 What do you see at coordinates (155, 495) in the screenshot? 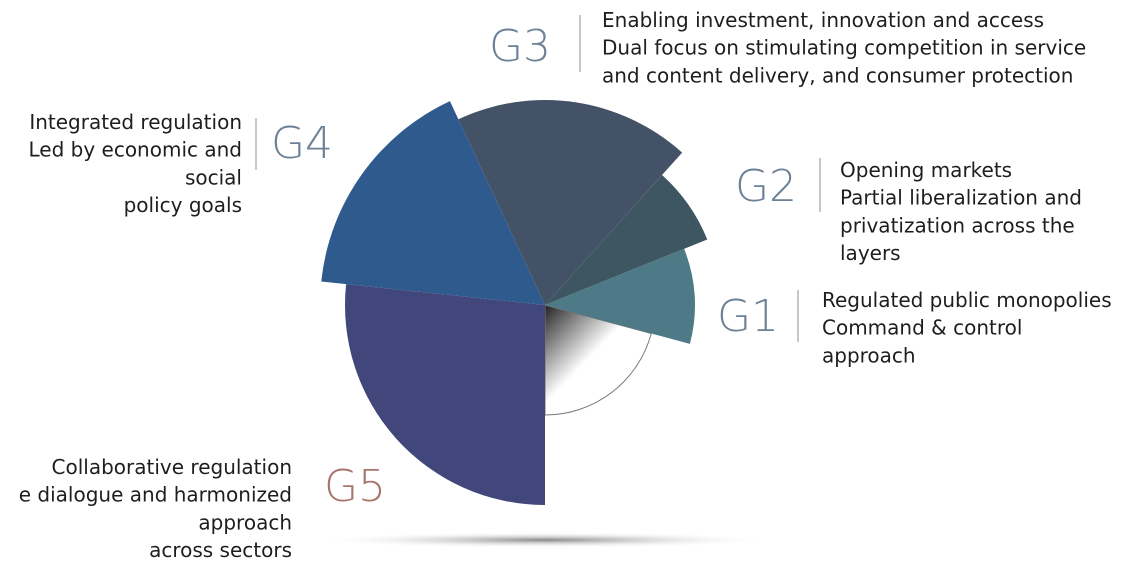
I see `description-line: e dialogue and harmonized` at bounding box center [155, 495].